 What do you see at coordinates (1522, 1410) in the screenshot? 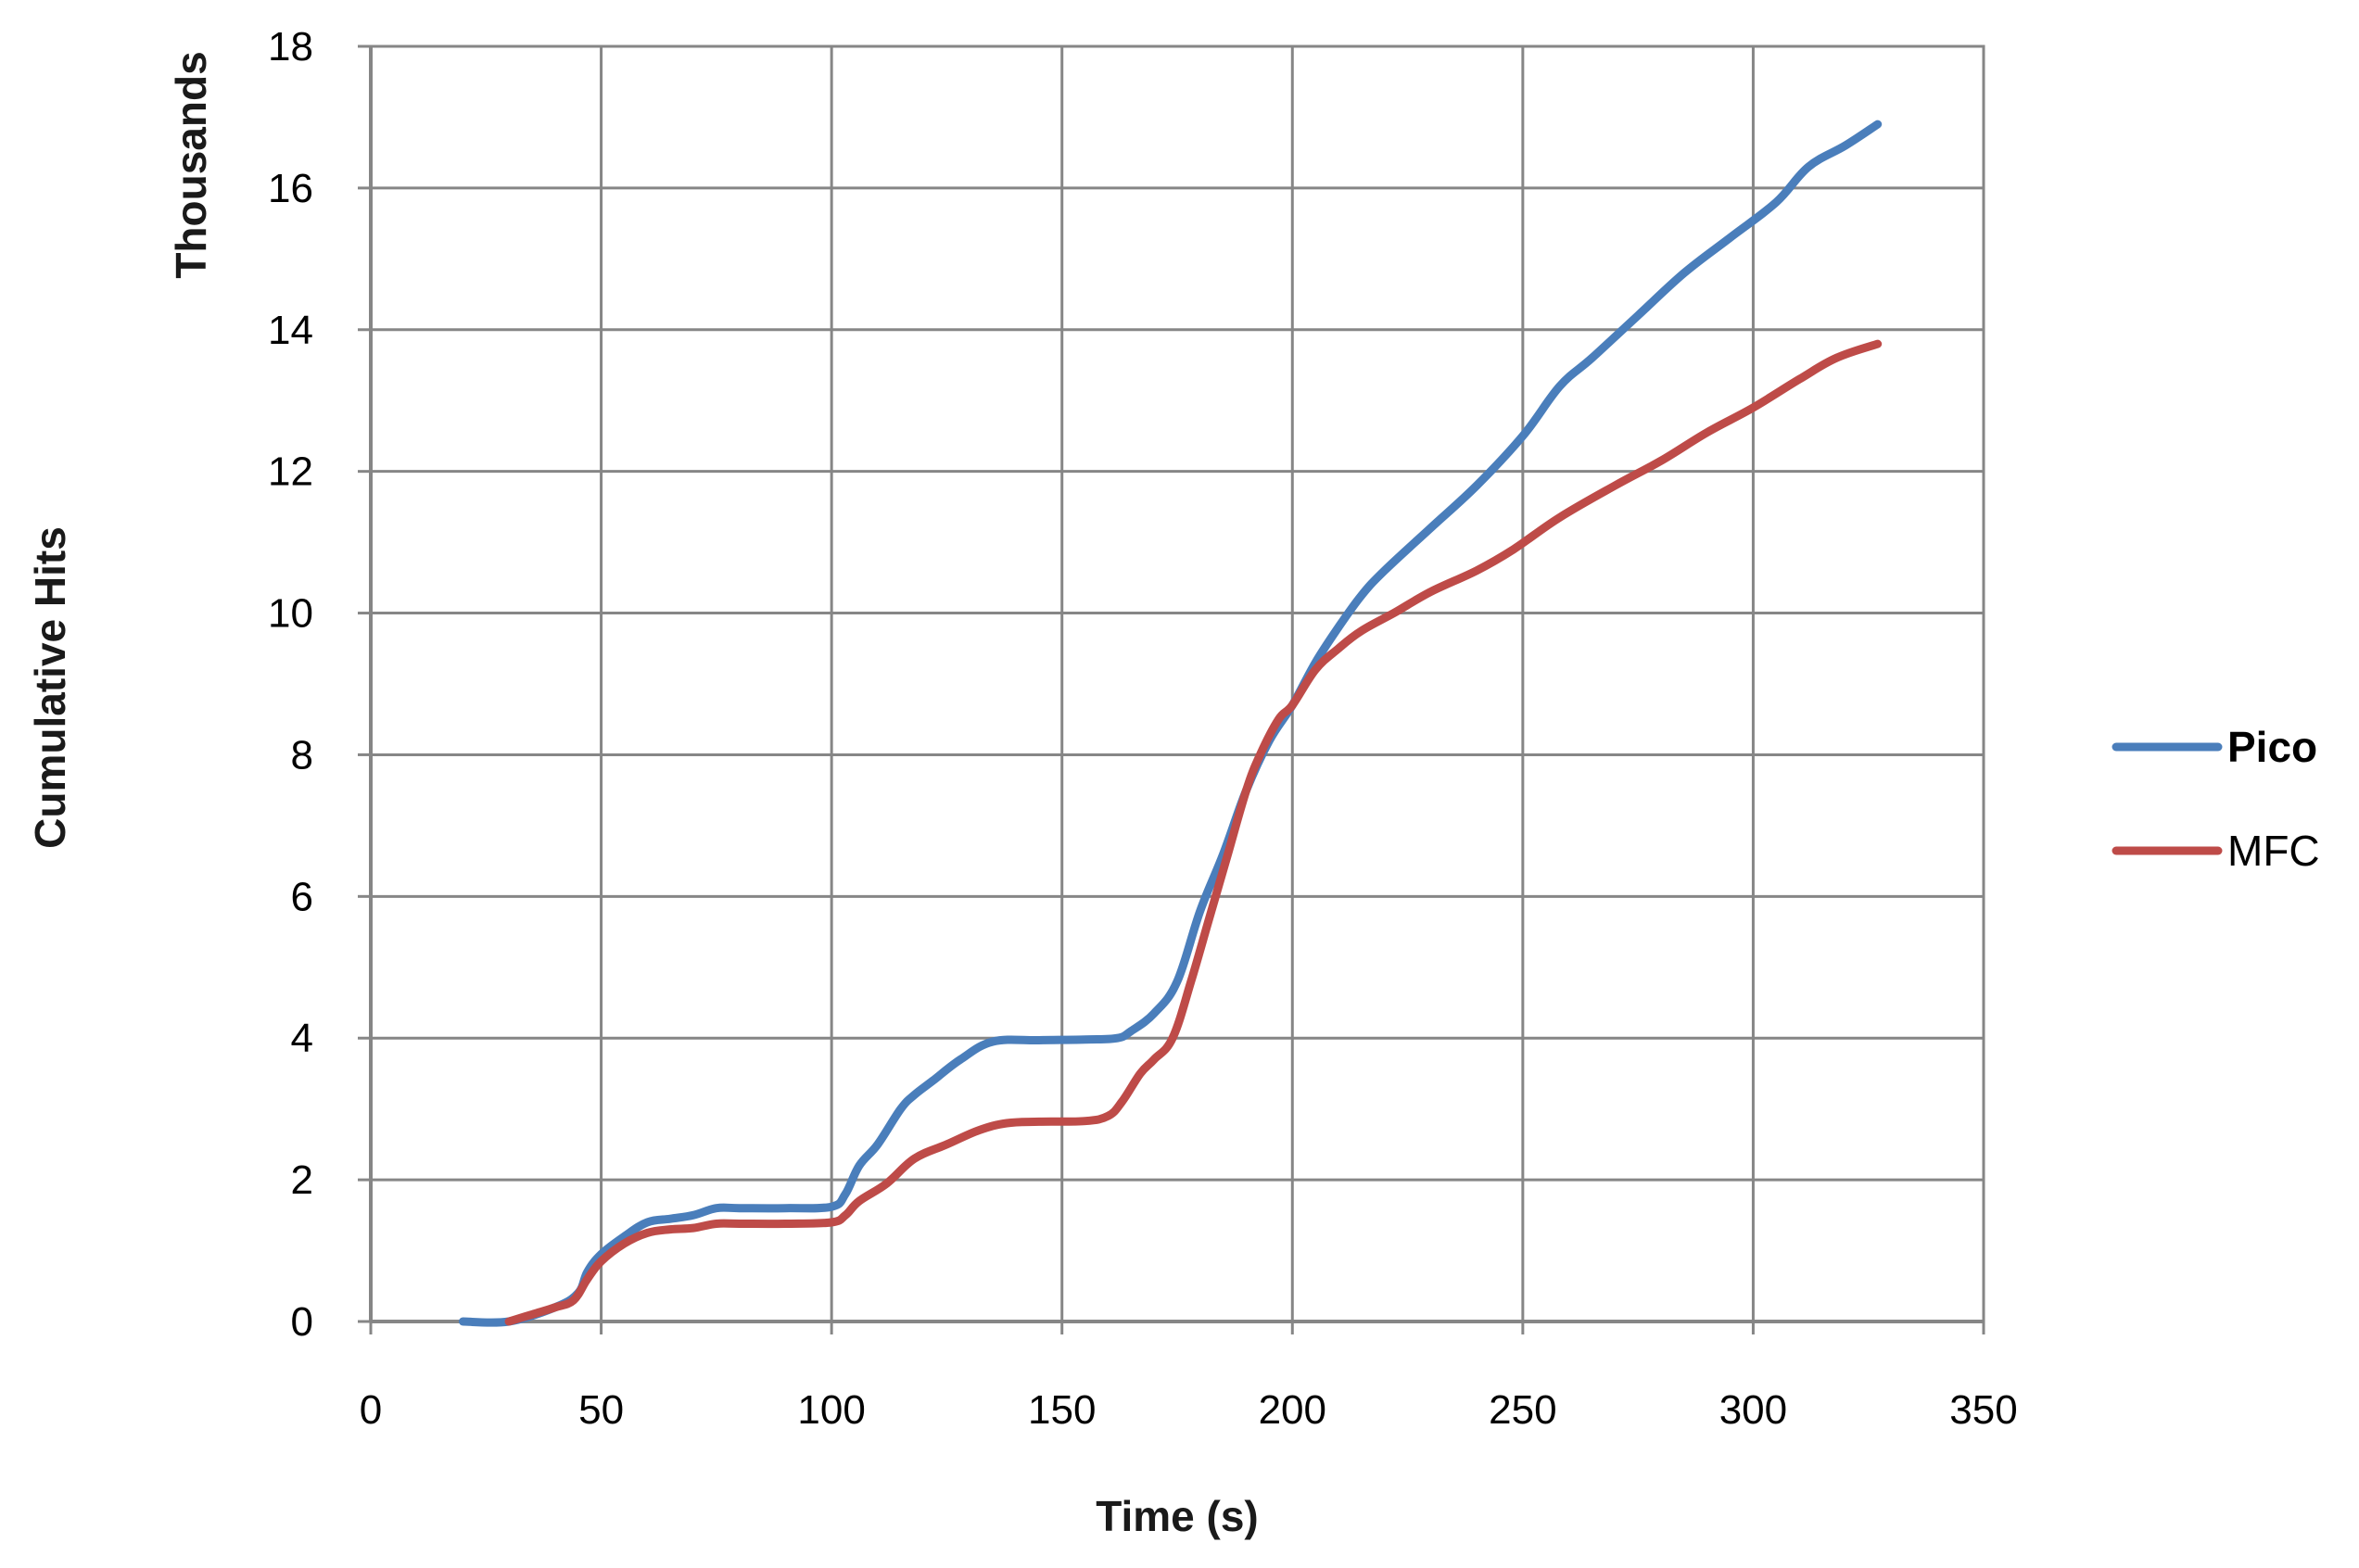
I see `x-tick-label: 250` at bounding box center [1522, 1410].